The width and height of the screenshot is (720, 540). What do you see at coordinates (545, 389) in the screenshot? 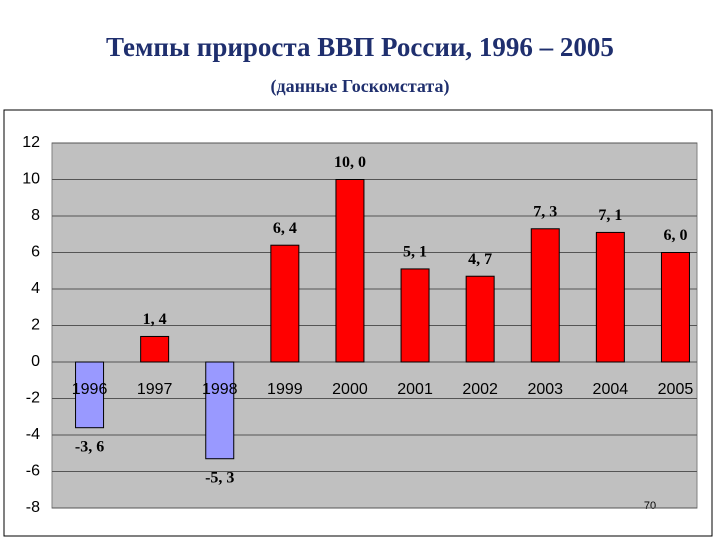
I see `x-tick-label: 2003` at bounding box center [545, 389].